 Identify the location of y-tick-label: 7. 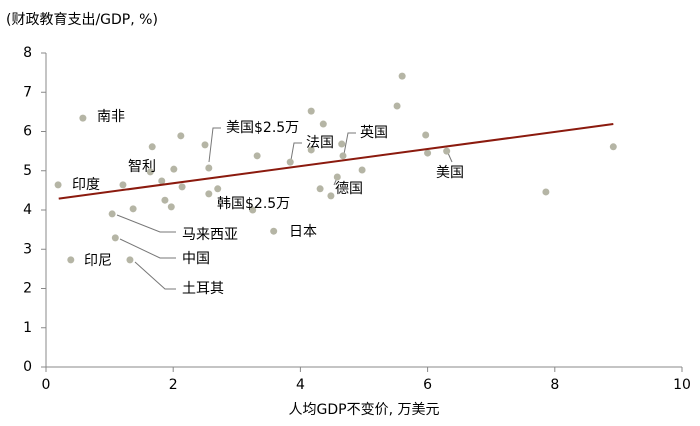
(27, 92).